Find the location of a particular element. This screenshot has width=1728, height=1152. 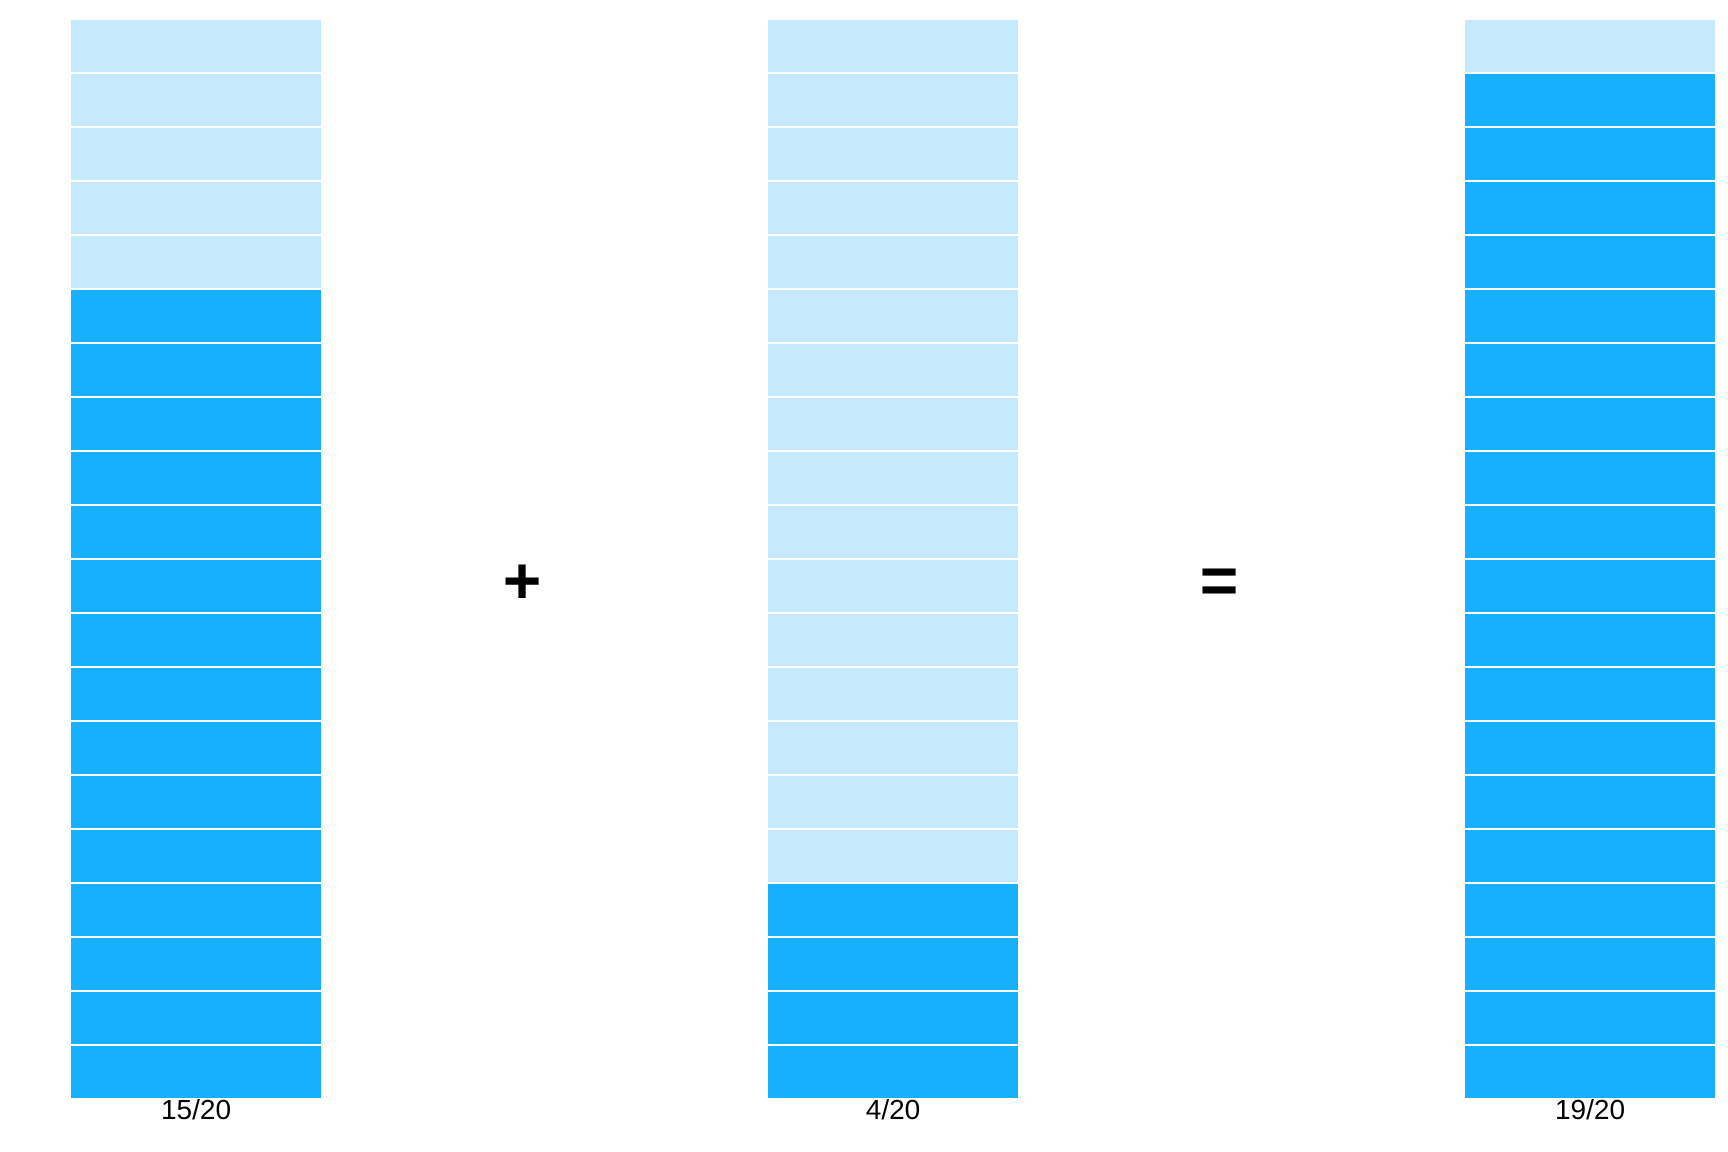

plus-sign: + is located at coordinates (522, 580).